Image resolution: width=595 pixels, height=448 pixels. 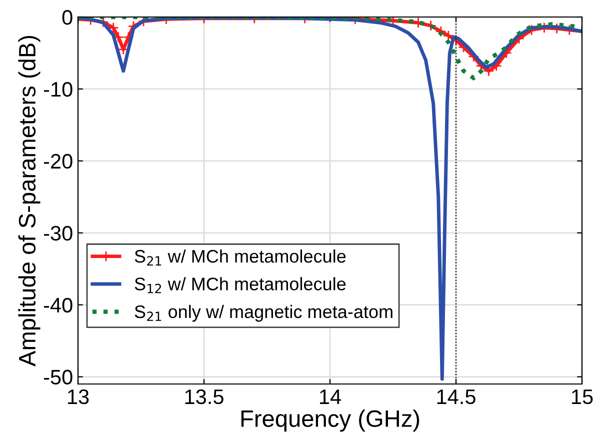 What do you see at coordinates (58, 305) in the screenshot?
I see `y-tick-label: -40` at bounding box center [58, 305].